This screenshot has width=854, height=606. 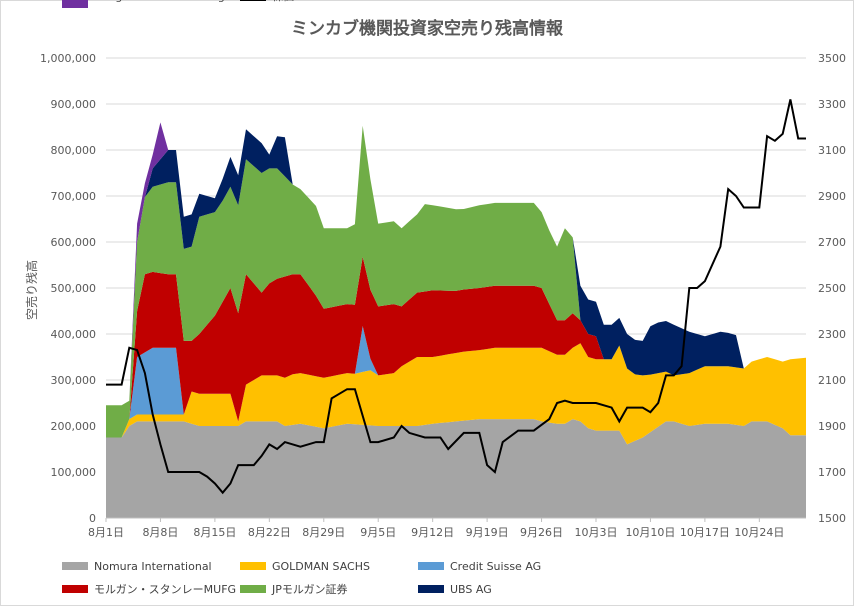 I want to click on x-tick-label: 10月17日, so click(x=705, y=532).